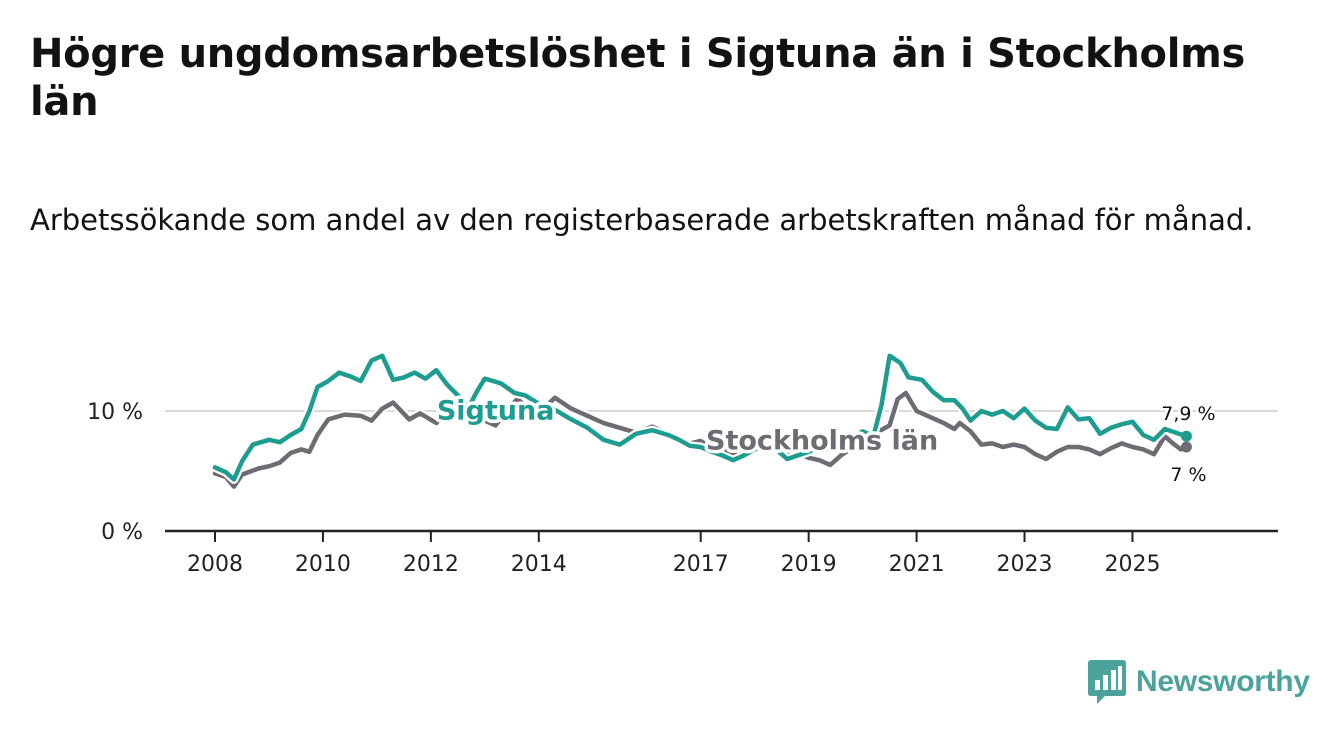  I want to click on x-tick-label: 2025, so click(1132, 564).